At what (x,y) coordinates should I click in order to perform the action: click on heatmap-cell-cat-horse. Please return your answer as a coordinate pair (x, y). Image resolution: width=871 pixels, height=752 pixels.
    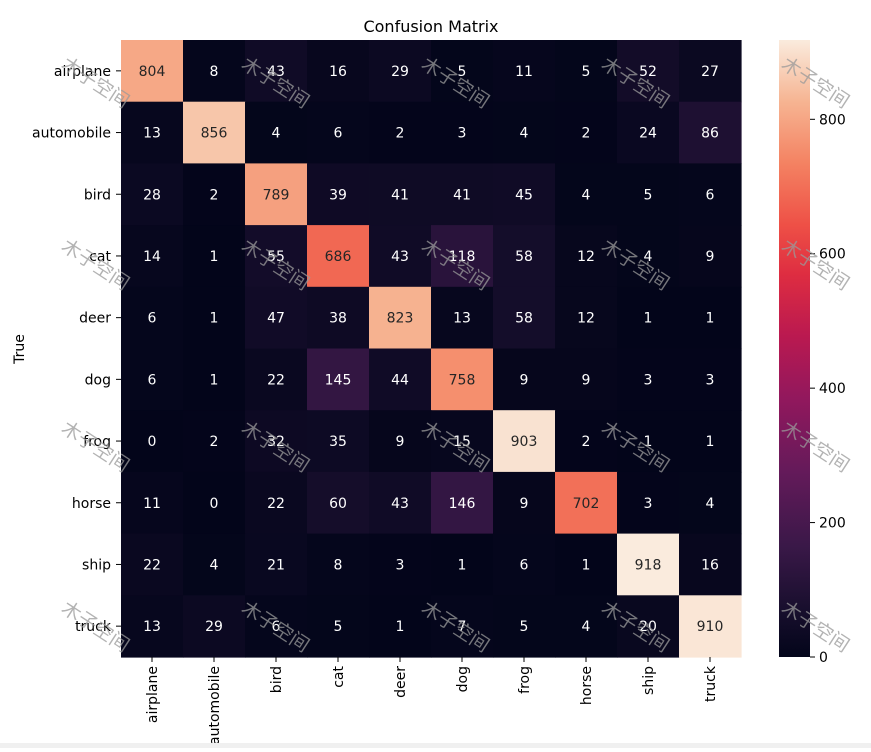
    Looking at the image, I should click on (586, 256).